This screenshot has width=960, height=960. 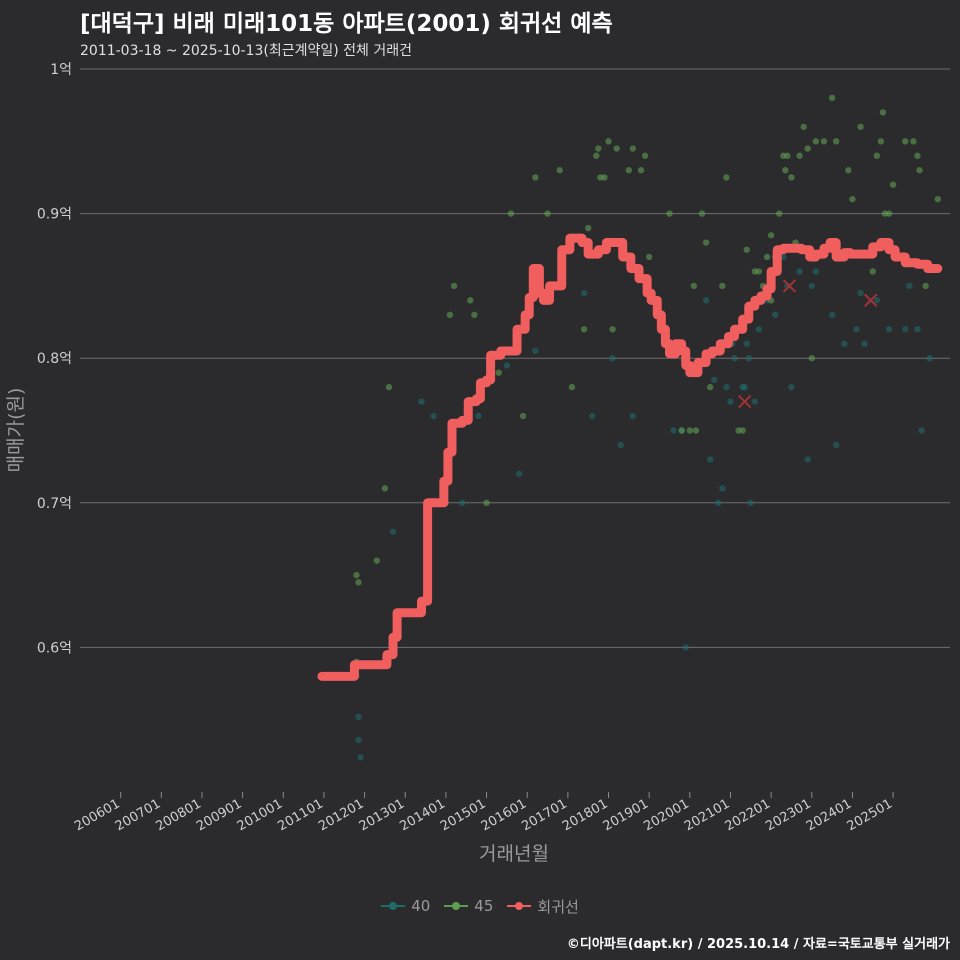 What do you see at coordinates (341, 815) in the screenshot?
I see `x-tick-label: 201201` at bounding box center [341, 815].